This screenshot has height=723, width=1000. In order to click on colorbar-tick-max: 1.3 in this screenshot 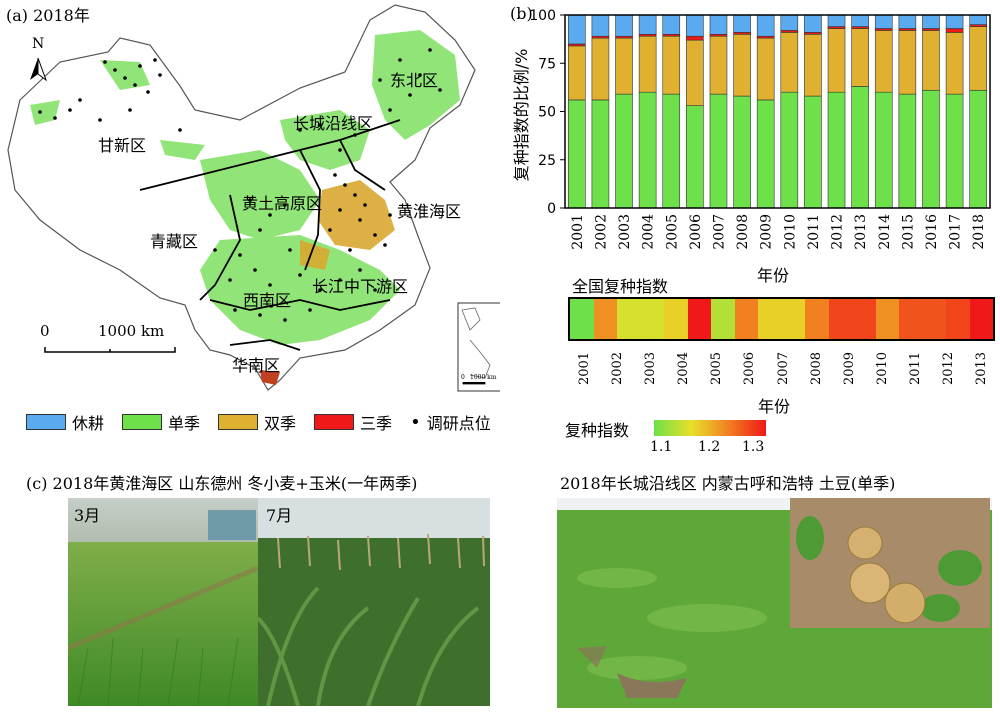, I will do `click(753, 447)`.